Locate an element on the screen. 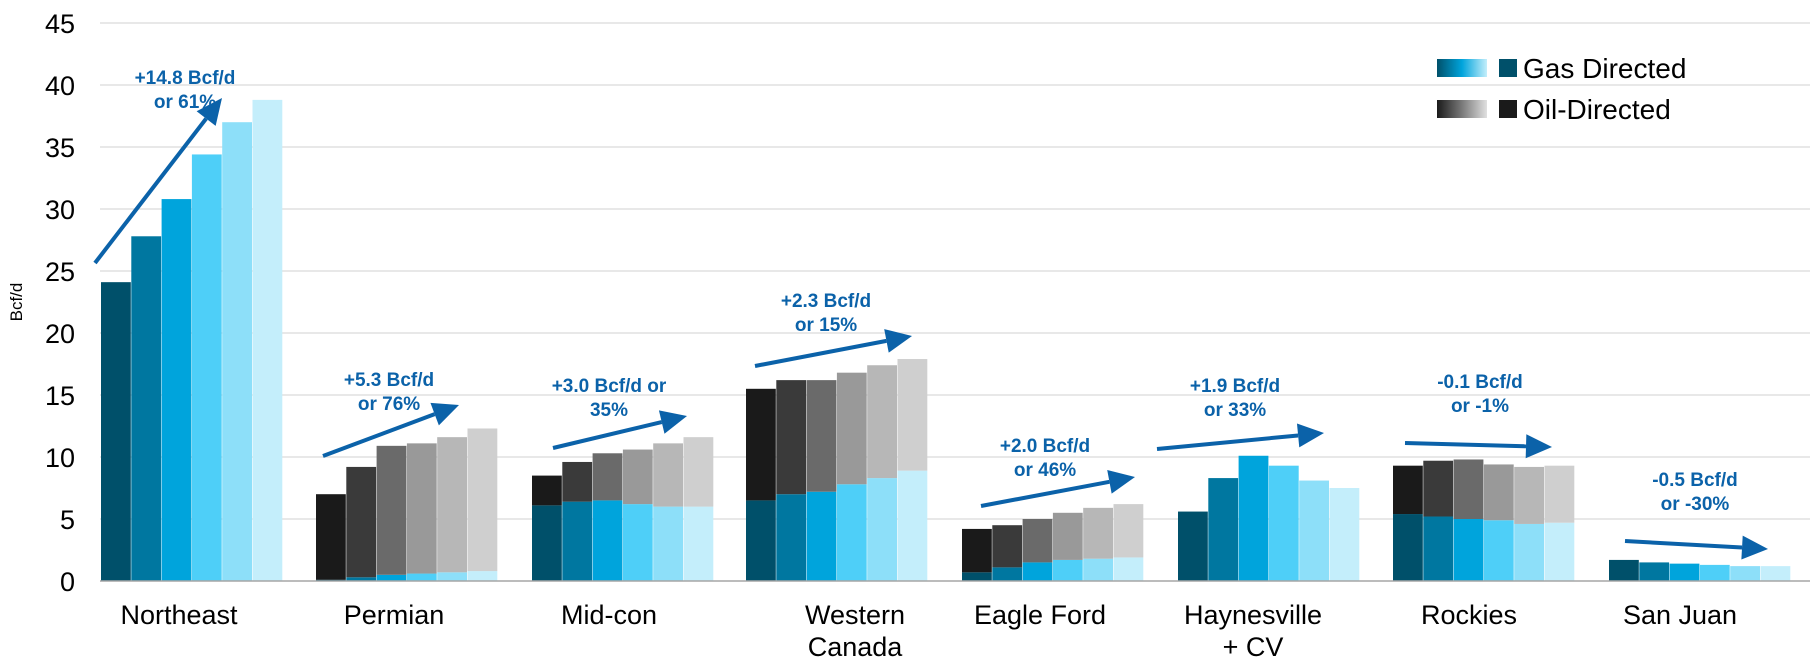 The width and height of the screenshot is (1810, 660). y-tick-label: 40 is located at coordinates (60, 86).